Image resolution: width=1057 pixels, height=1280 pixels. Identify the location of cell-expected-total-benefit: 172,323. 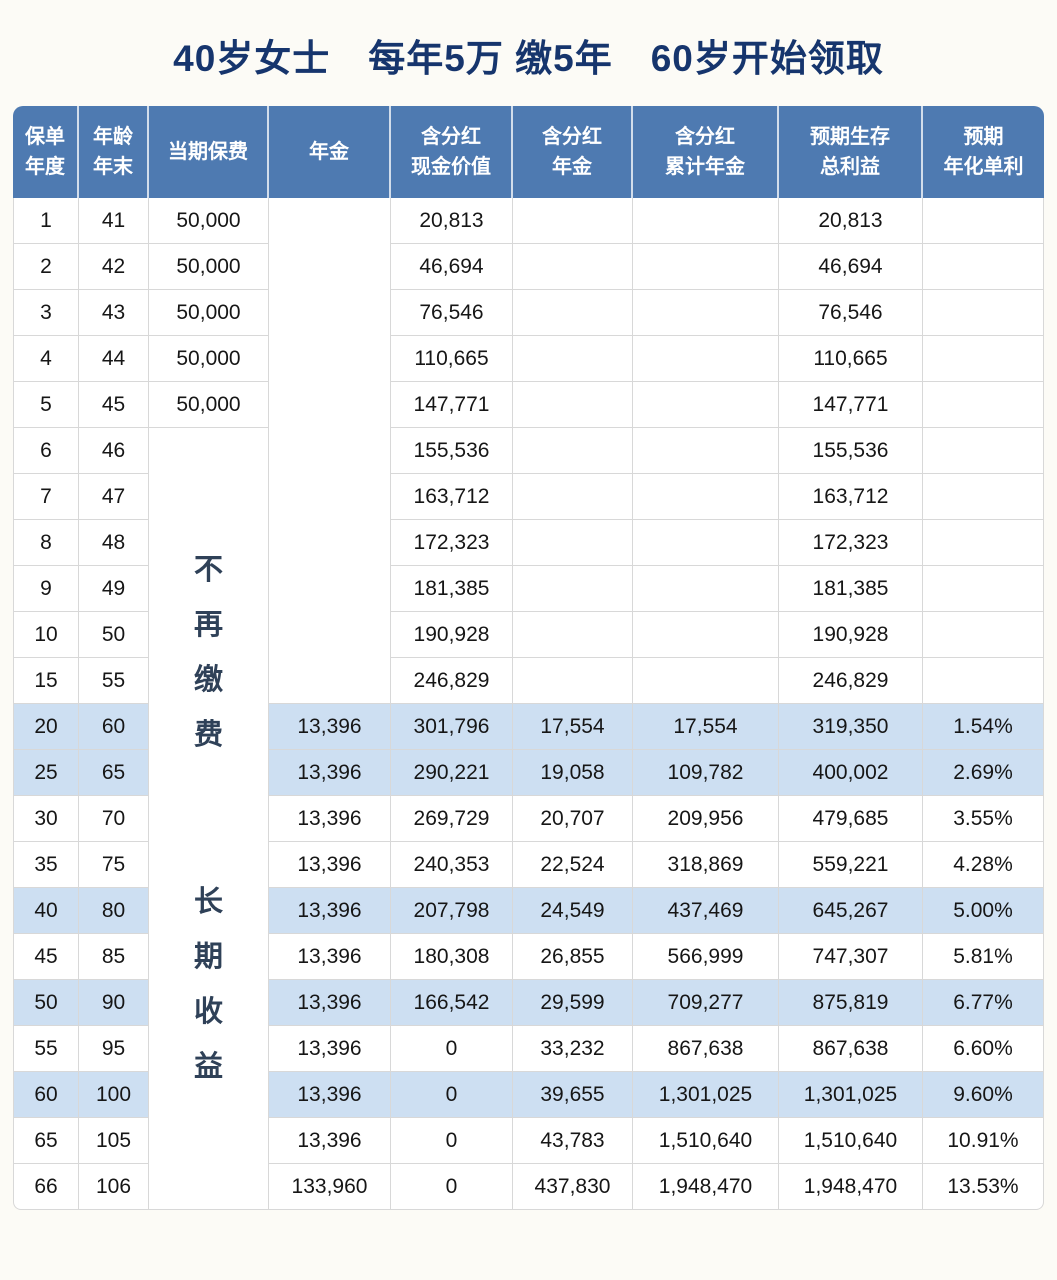
(851, 543).